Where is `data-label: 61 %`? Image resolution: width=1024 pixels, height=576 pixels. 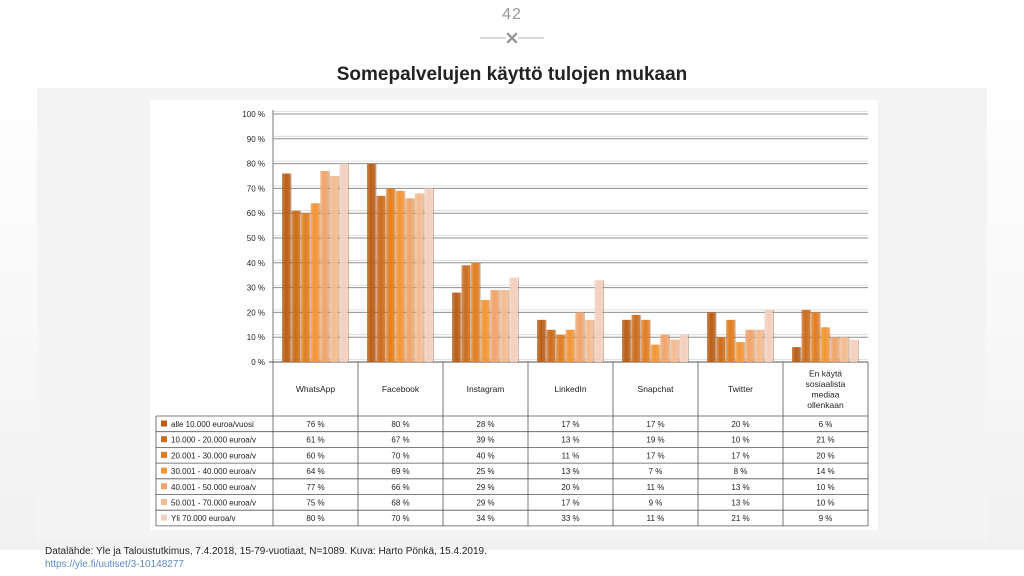
data-label: 61 % is located at coordinates (315, 440).